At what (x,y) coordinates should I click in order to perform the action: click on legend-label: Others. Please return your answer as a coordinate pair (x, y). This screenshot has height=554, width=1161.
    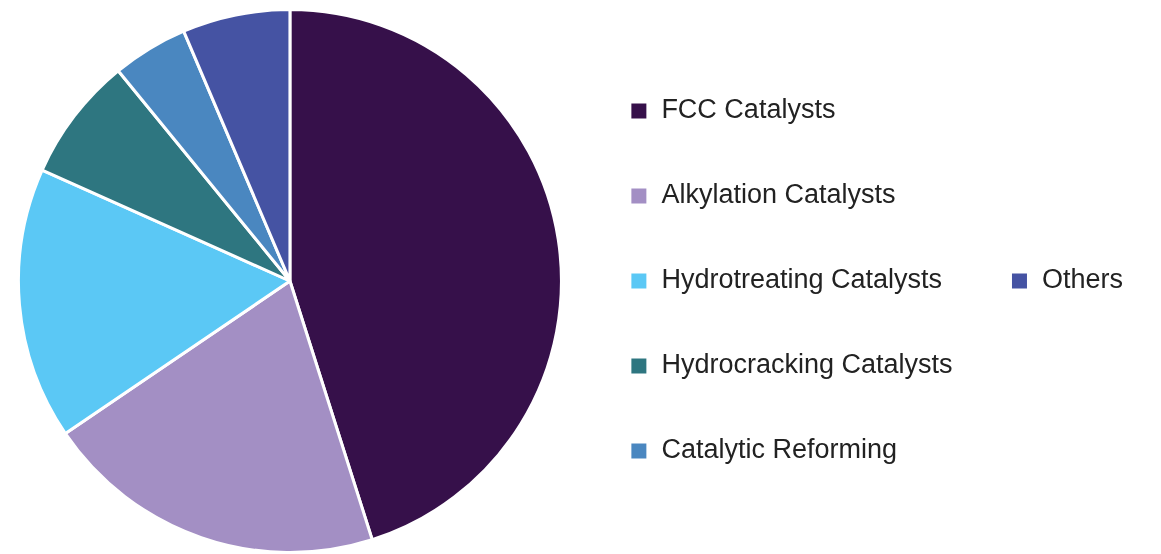
    Looking at the image, I should click on (1082, 279).